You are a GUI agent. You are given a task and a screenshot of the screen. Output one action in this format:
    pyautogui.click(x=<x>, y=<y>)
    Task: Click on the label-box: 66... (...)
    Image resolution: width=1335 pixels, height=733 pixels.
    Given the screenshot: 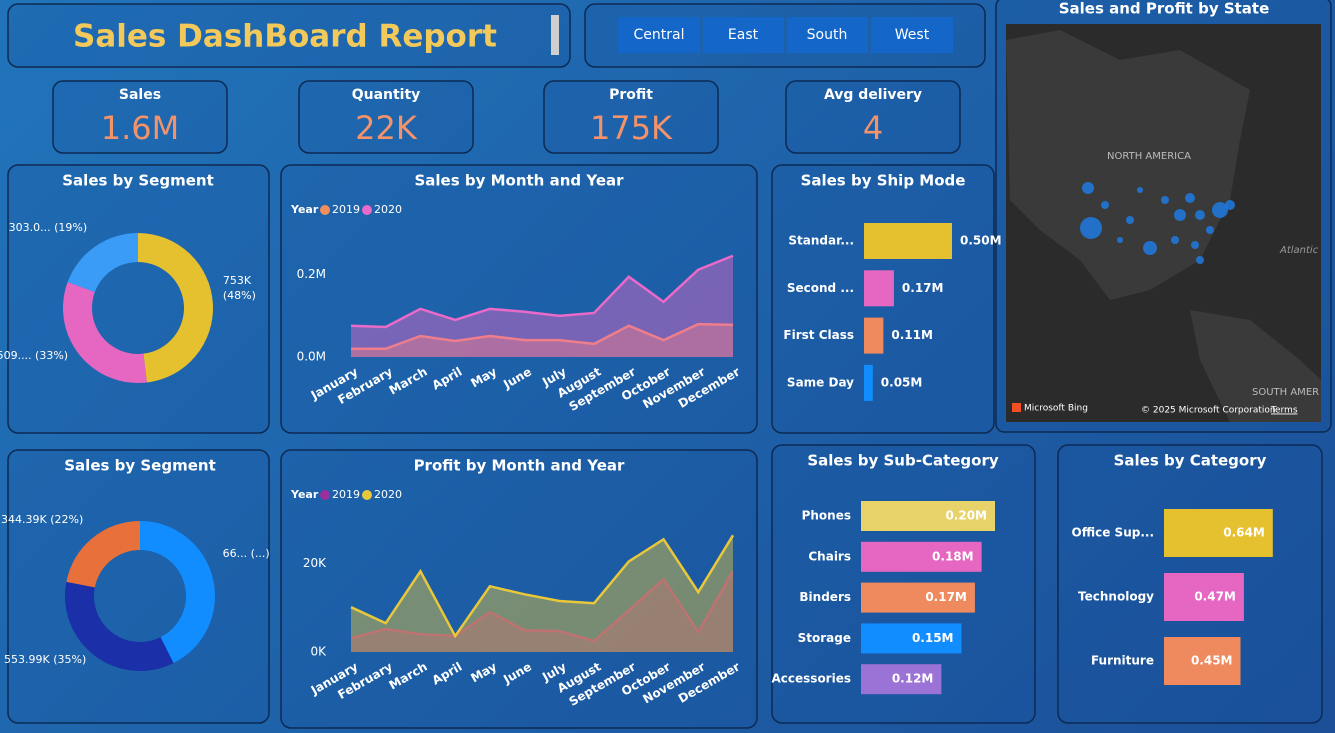 What is the action you would take?
    pyautogui.click(x=246, y=553)
    